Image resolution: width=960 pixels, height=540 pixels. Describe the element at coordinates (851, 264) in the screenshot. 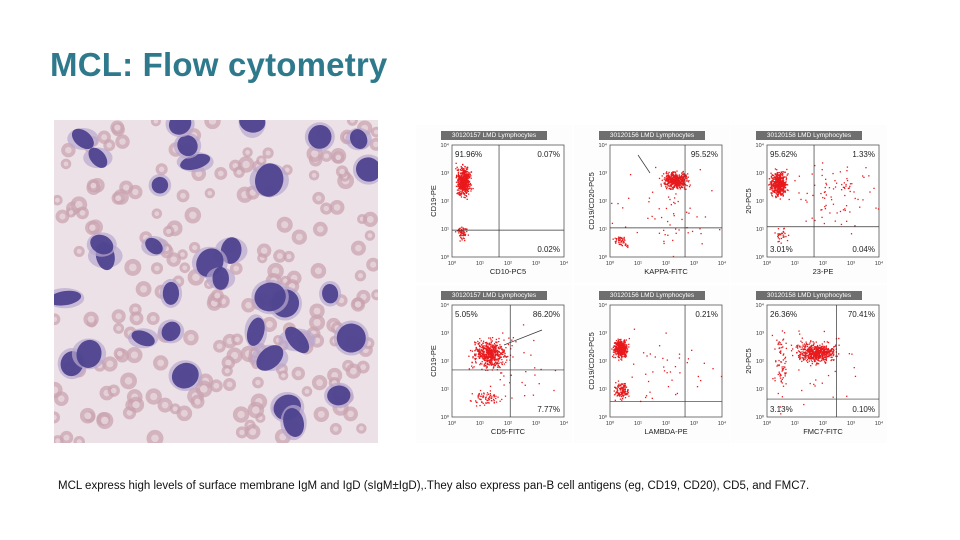

I see `x-tick-label: 10³` at that location.